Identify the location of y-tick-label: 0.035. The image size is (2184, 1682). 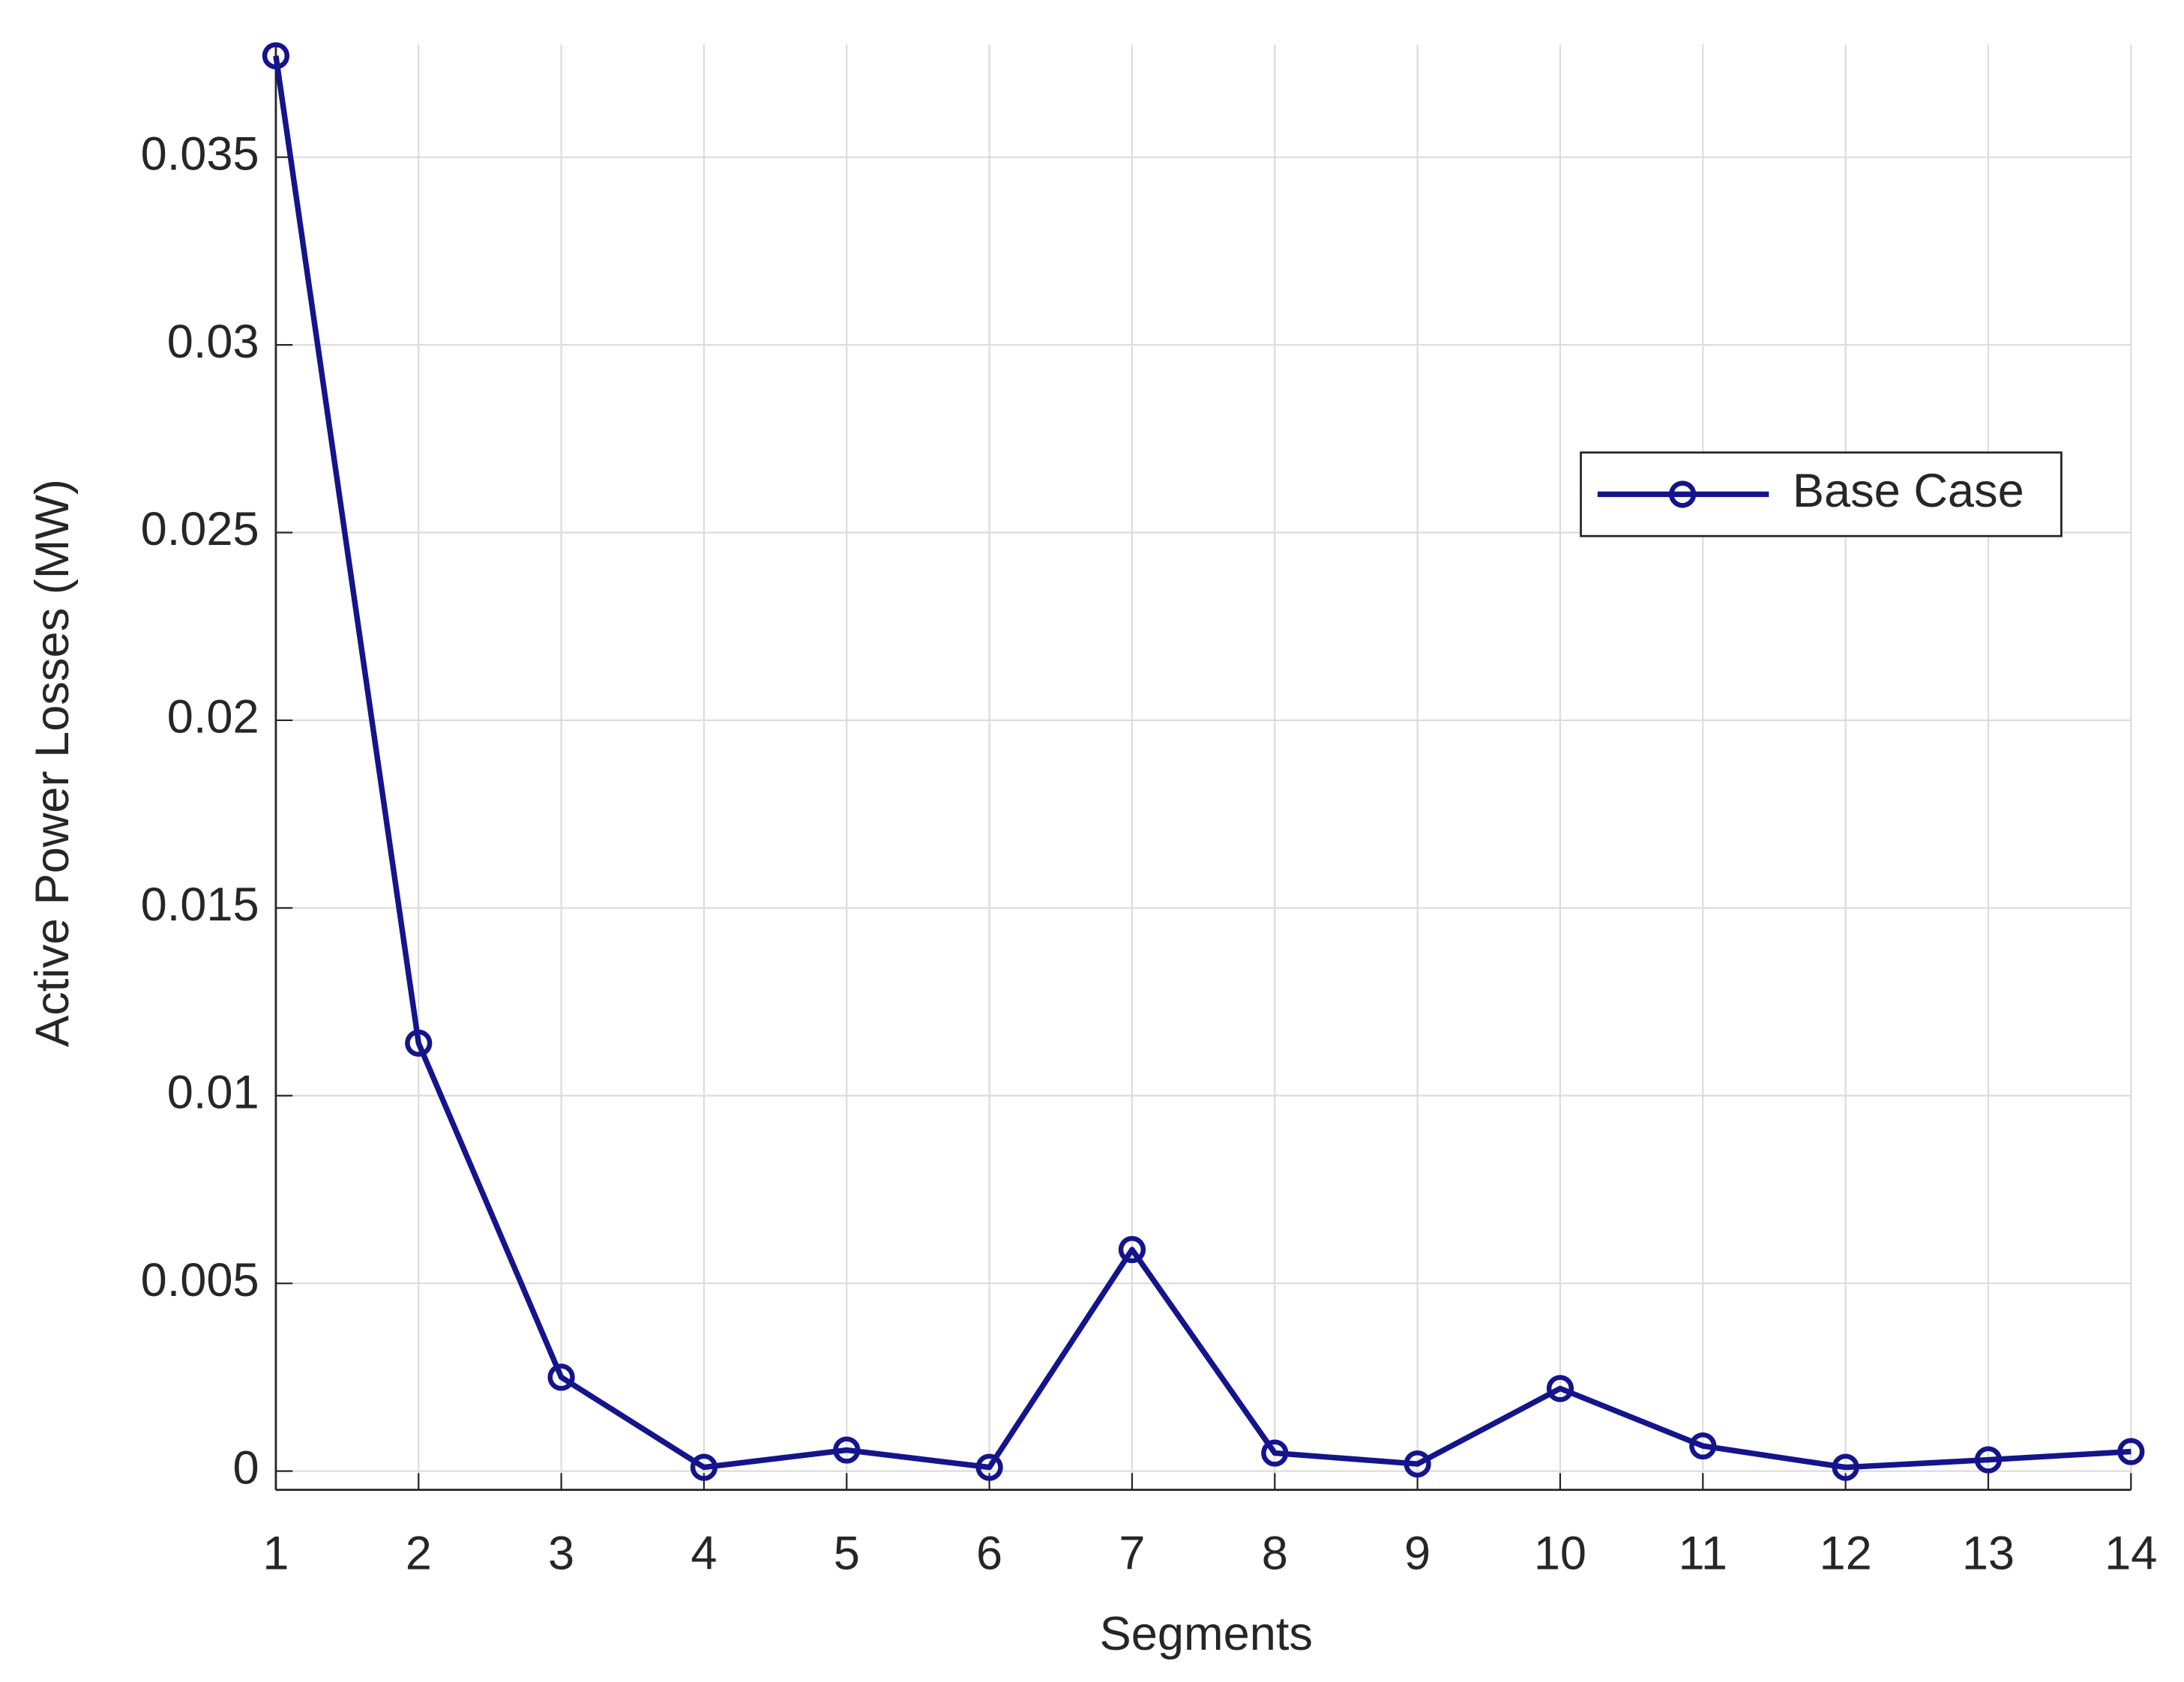
(200, 153).